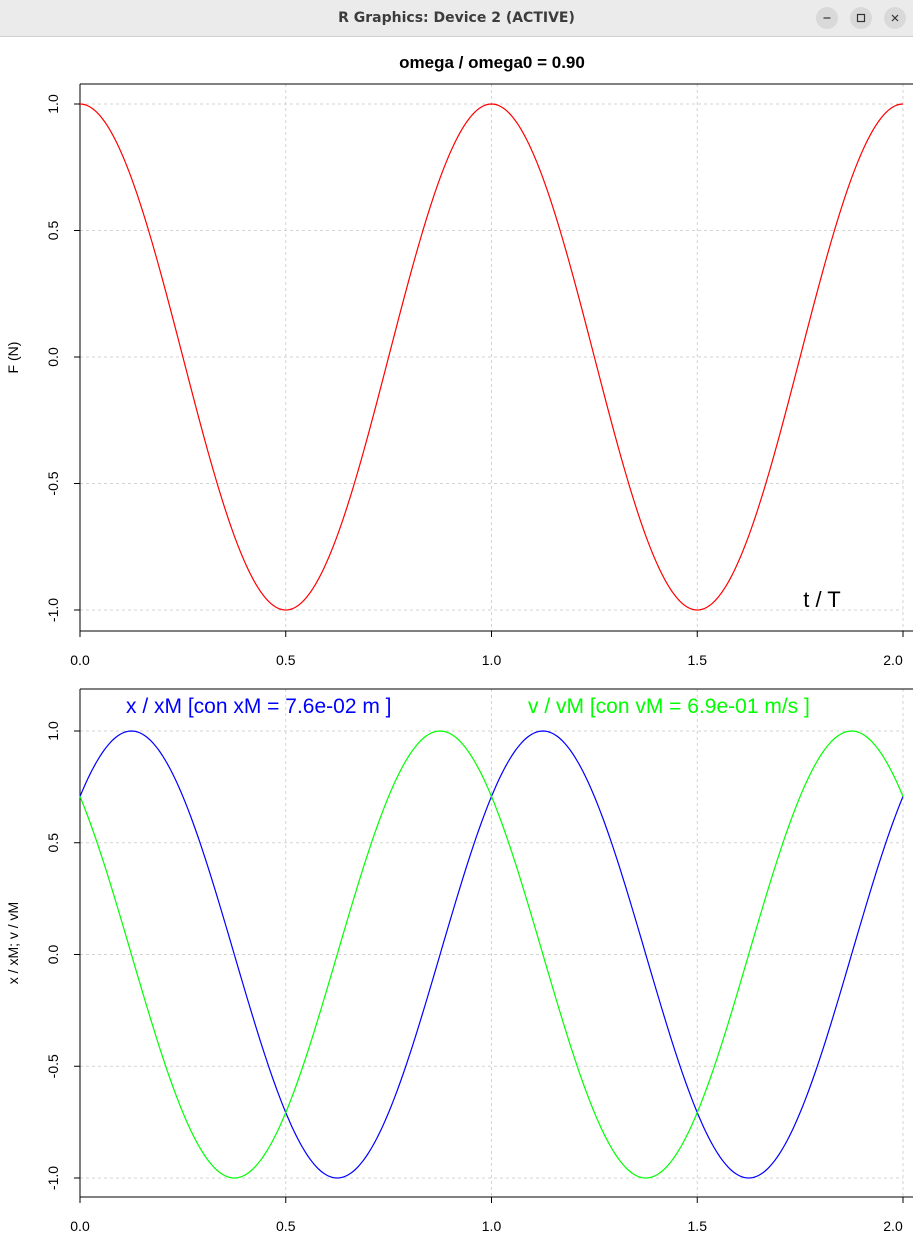 The image size is (913, 1245). I want to click on y-axis-label: x / xM; v / vM, so click(13, 943).